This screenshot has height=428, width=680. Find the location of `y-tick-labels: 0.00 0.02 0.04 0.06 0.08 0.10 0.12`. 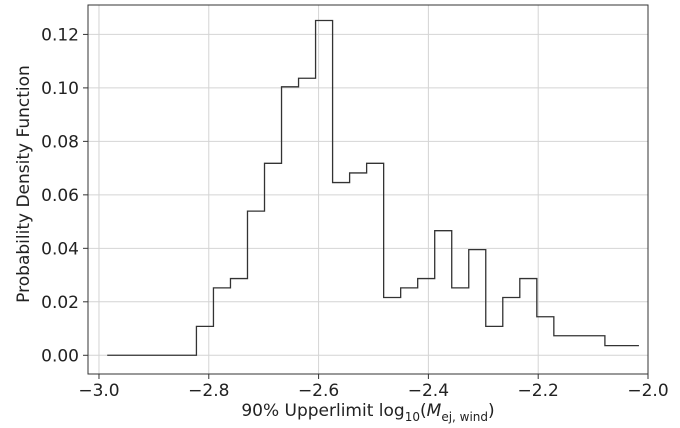

y-tick-labels: 0.00 0.02 0.04 0.06 0.08 0.10 0.12 is located at coordinates (60, 195).